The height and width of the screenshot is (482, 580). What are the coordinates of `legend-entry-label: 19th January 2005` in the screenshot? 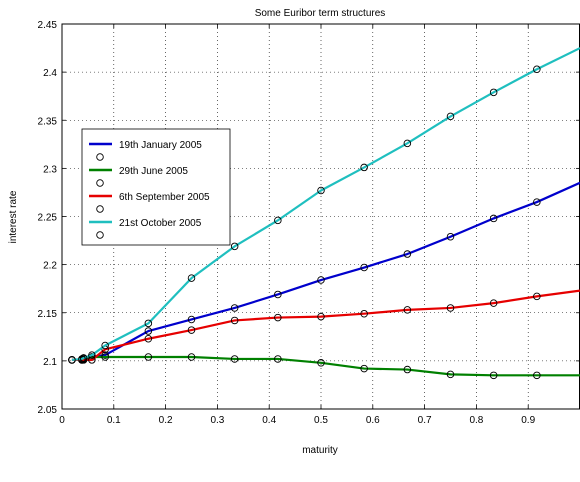 It's located at (160, 145).